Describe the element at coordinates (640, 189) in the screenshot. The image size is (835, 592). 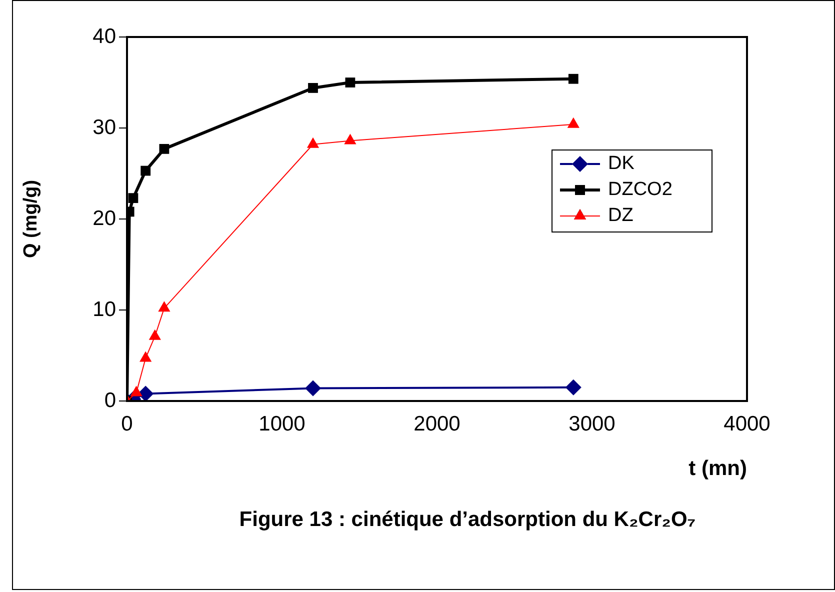
I see `legend-label: DZCO2` at that location.